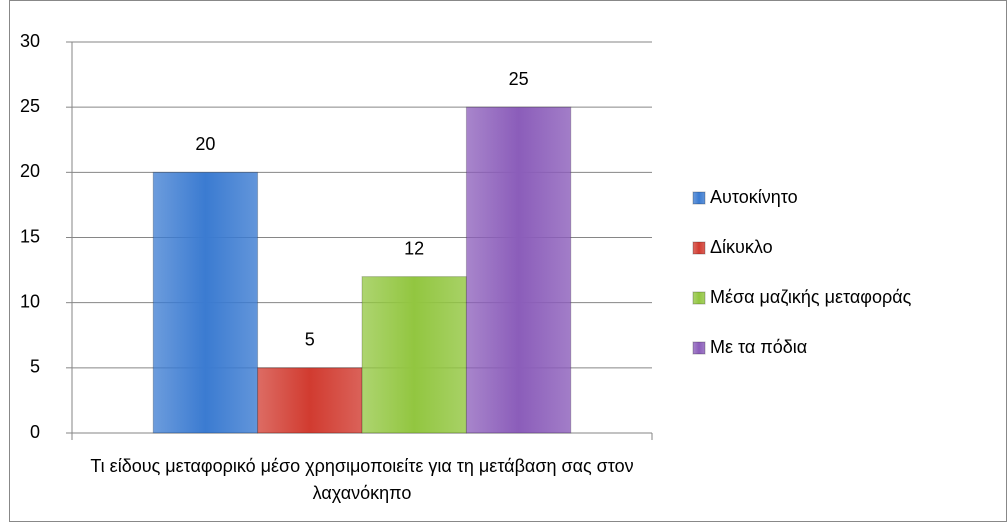 The image size is (1008, 523). I want to click on y-tick-label: 20, so click(30, 171).